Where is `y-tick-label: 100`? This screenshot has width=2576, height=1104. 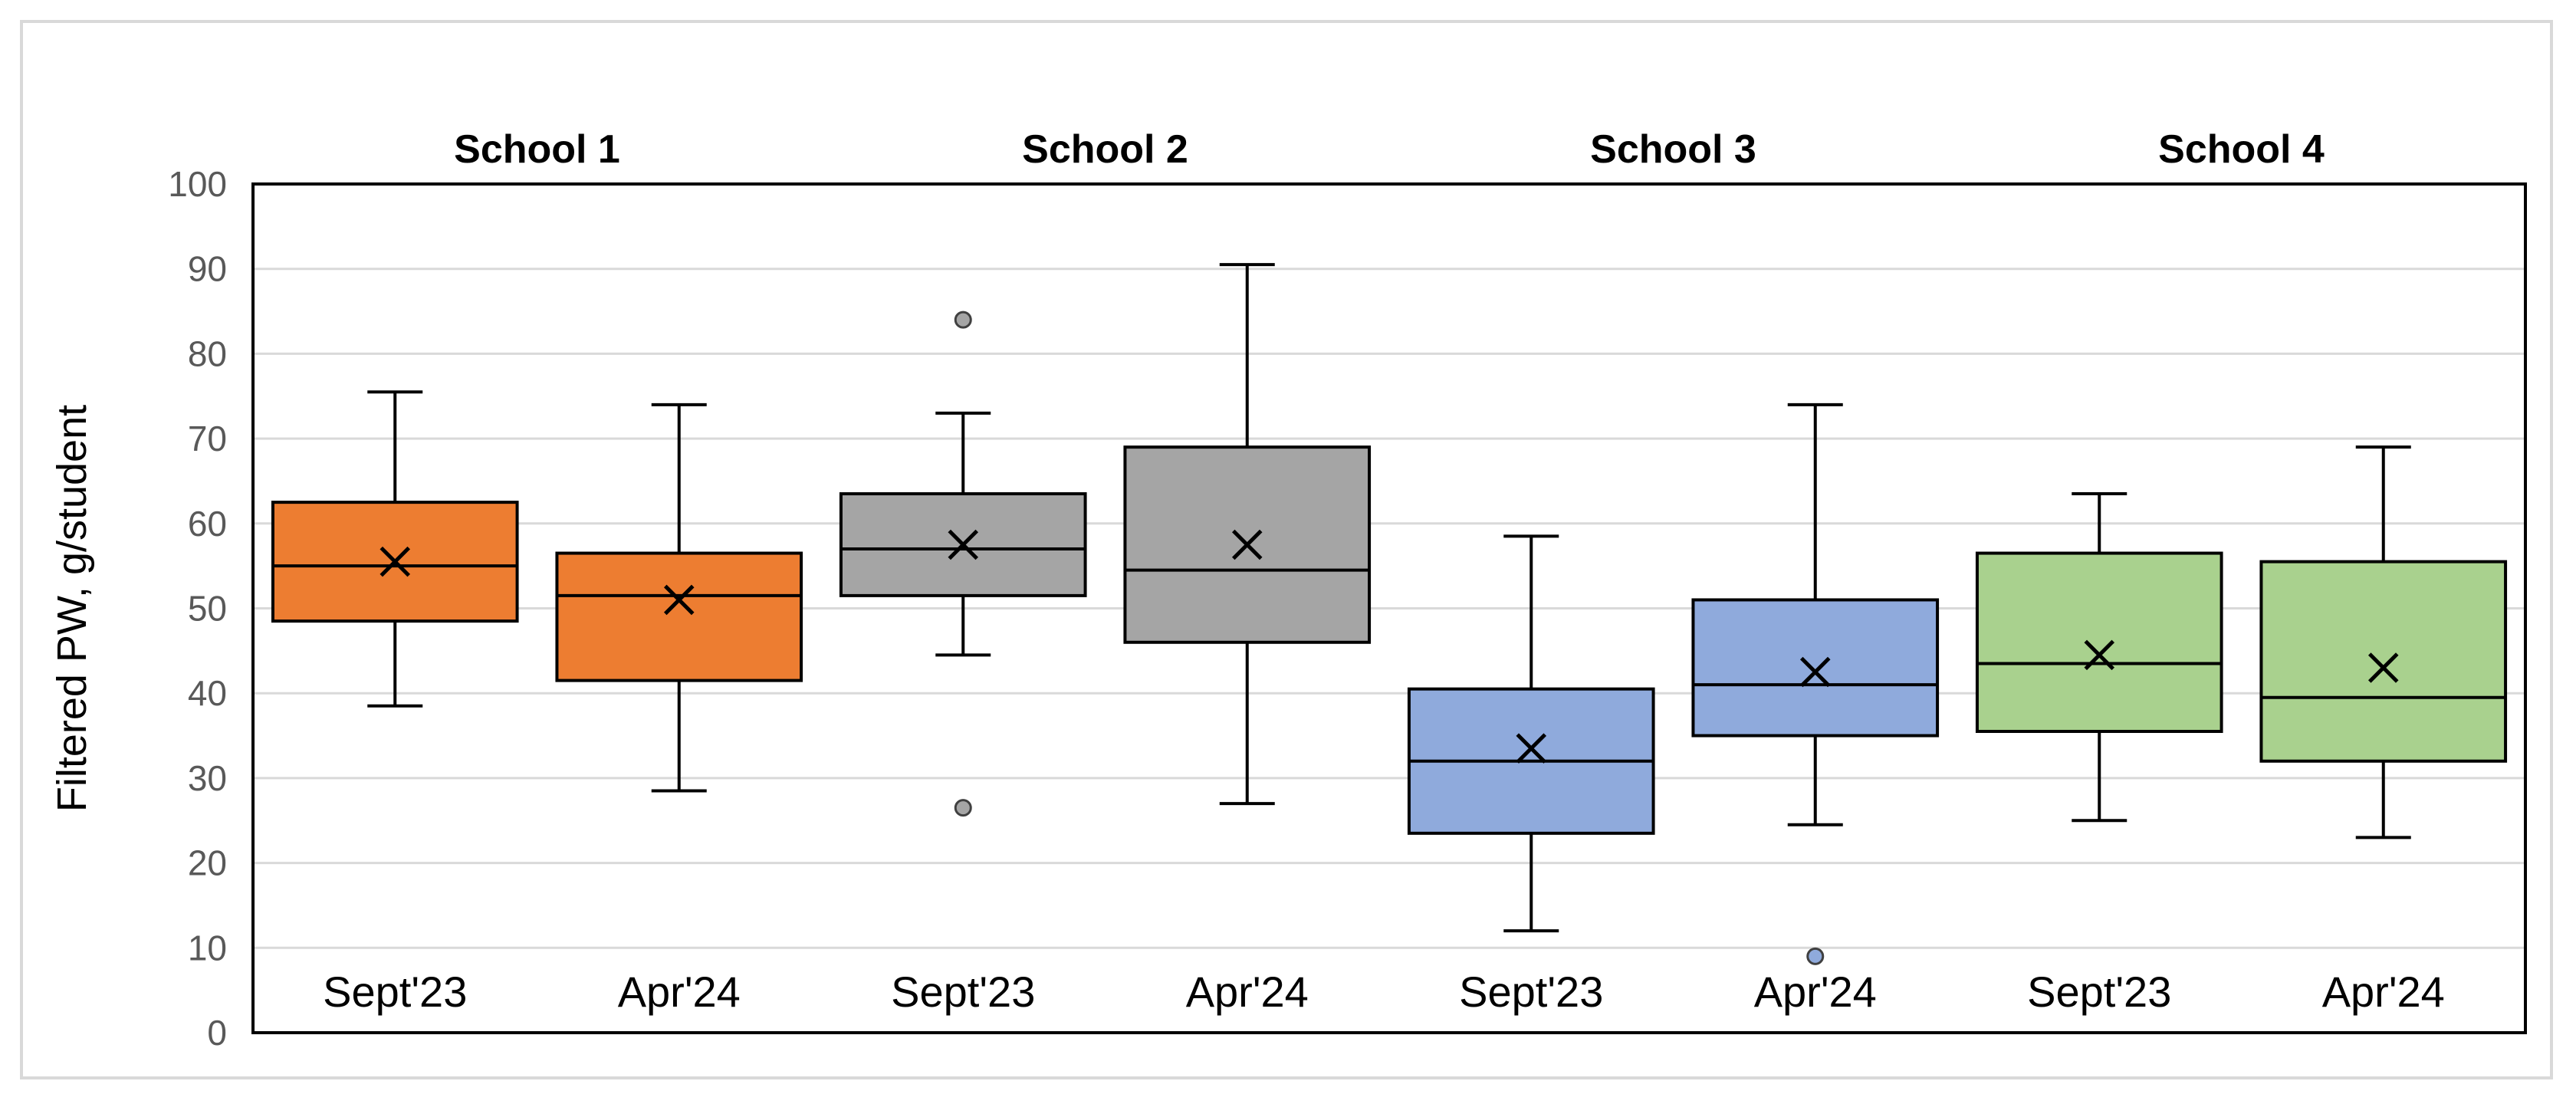 y-tick-label: 100 is located at coordinates (198, 184).